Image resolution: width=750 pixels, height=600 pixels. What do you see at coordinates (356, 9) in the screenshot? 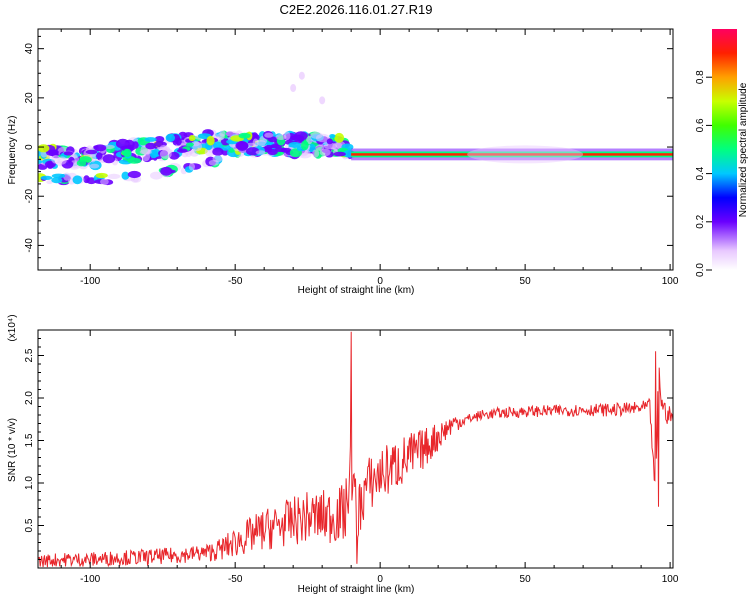
I see `figure-title: C2E2.2026.116.01.27.R19` at bounding box center [356, 9].